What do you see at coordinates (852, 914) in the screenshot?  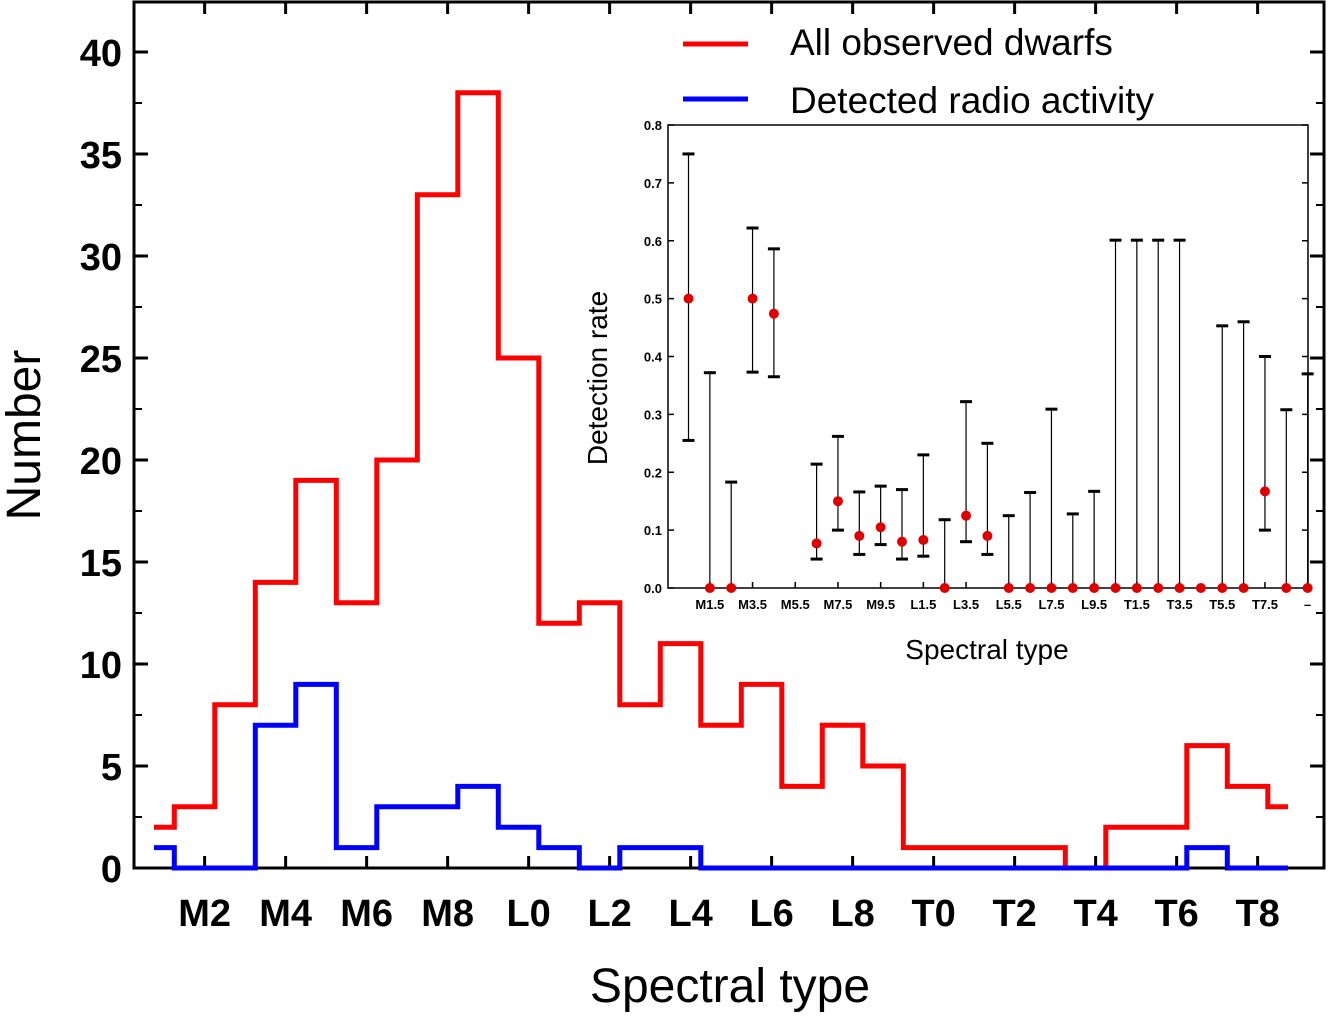 I see `main-x-tick-label: L8` at bounding box center [852, 914].